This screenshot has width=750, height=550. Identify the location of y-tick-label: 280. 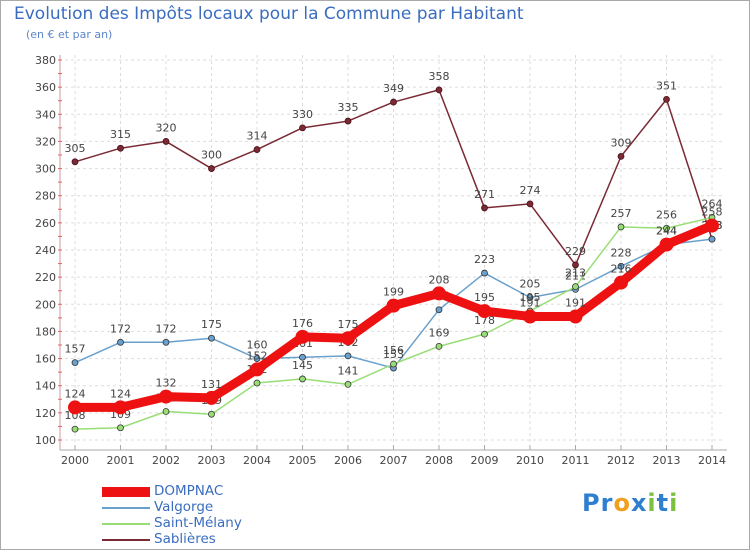
(45, 196).